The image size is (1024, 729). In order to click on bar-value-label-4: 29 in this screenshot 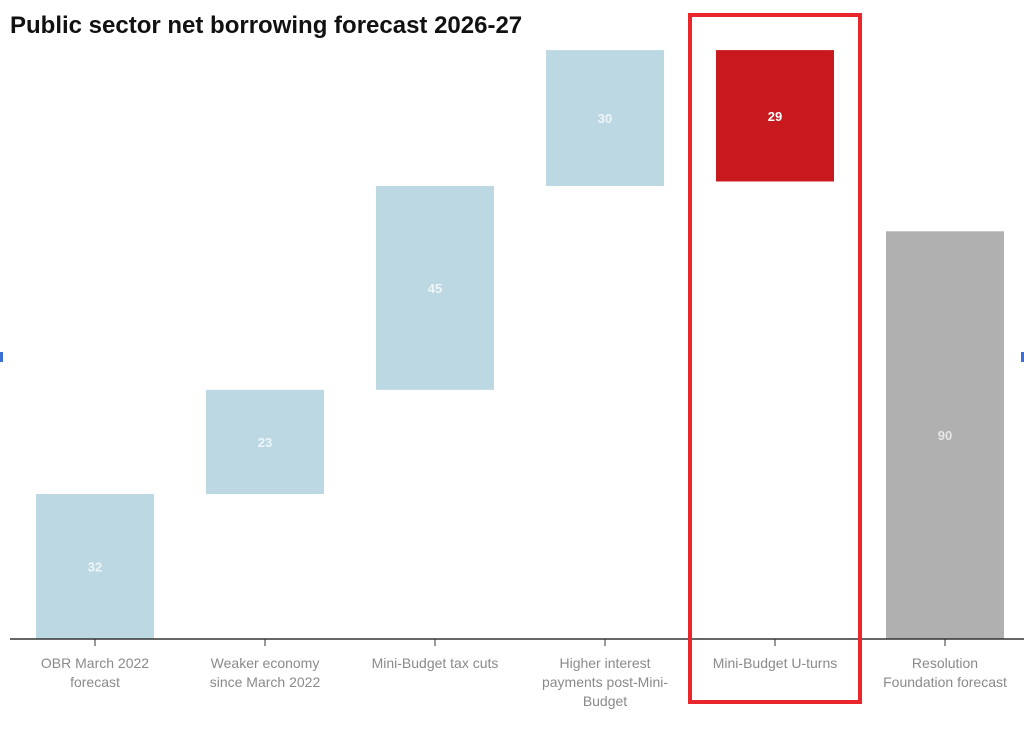, I will do `click(775, 116)`.